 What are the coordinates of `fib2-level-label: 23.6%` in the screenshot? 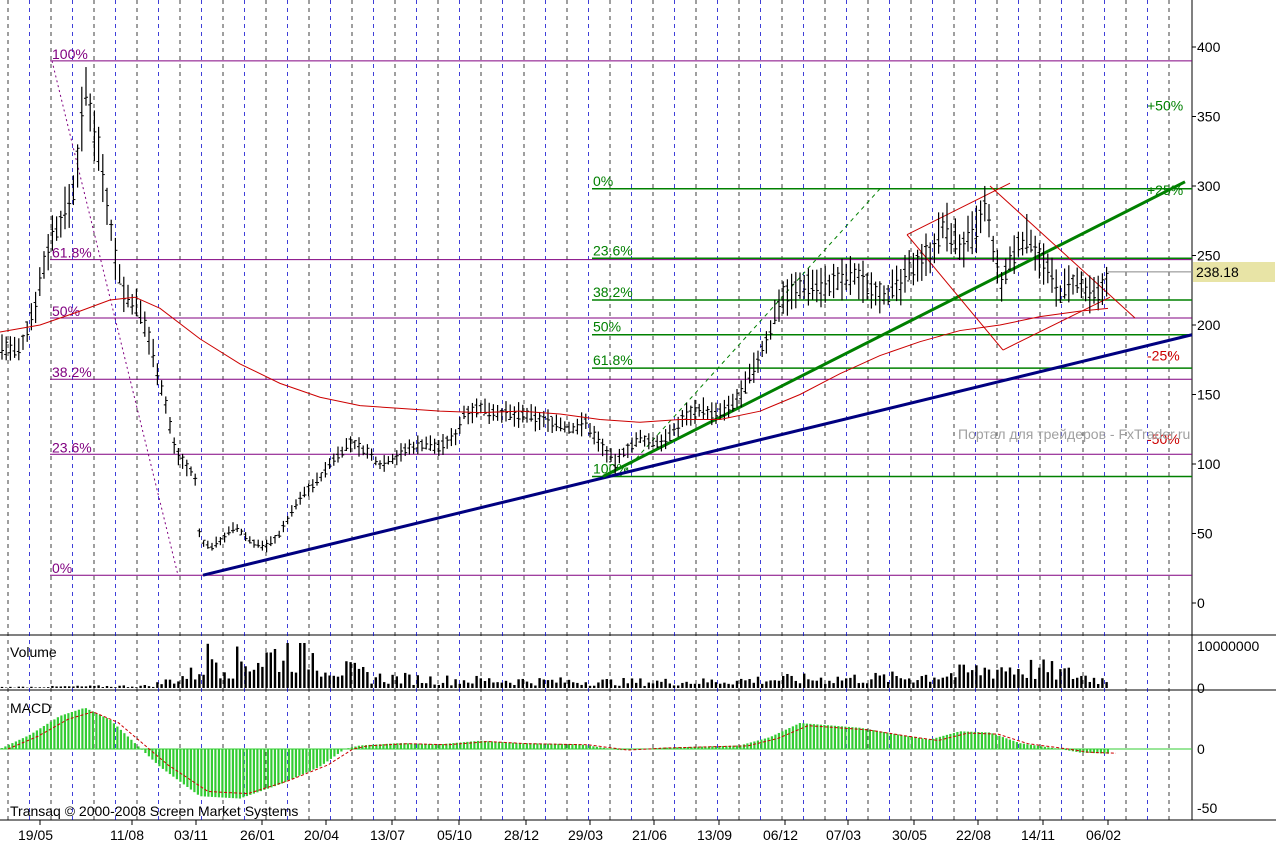 It's located at (613, 250).